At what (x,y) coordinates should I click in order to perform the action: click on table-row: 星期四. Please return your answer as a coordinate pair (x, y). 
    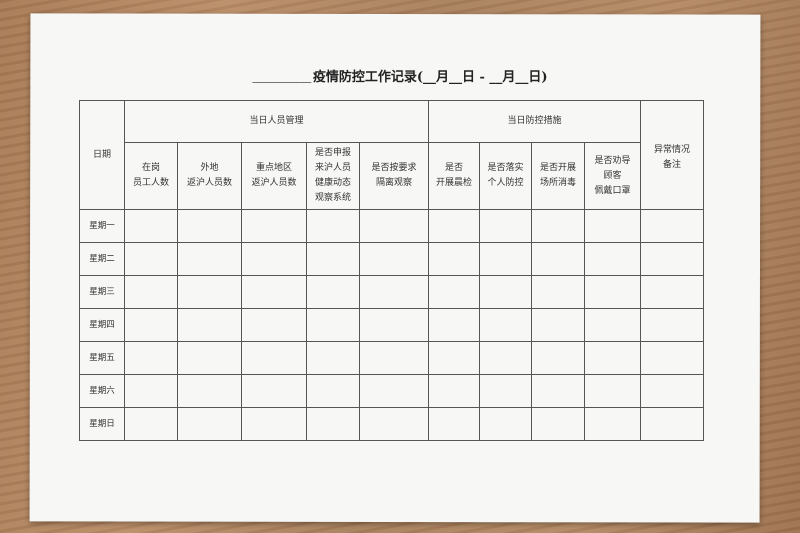
    Looking at the image, I should click on (391, 325).